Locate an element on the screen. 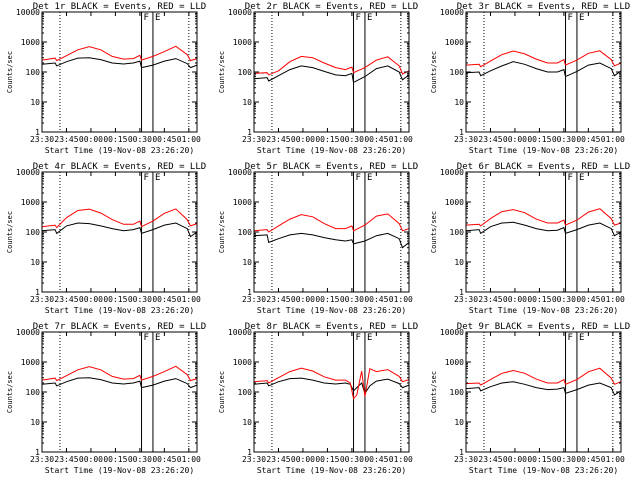  panel-title: Det 6r BLACK = Events, RED = LLD is located at coordinates (543, 167).